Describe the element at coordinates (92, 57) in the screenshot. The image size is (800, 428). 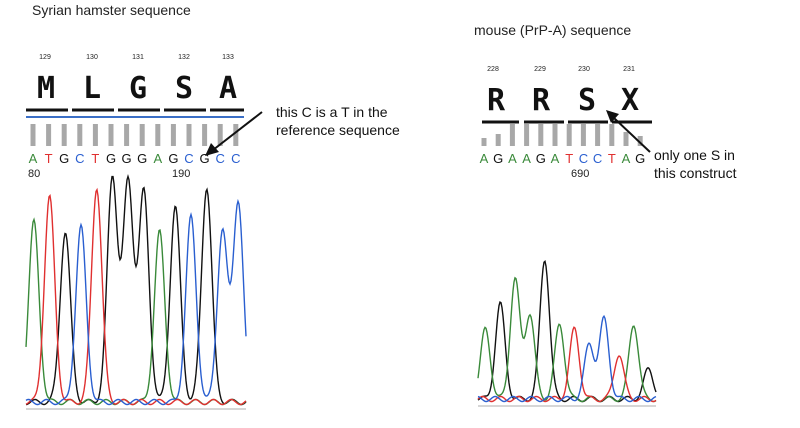
I see `codon-number: 130` at that location.